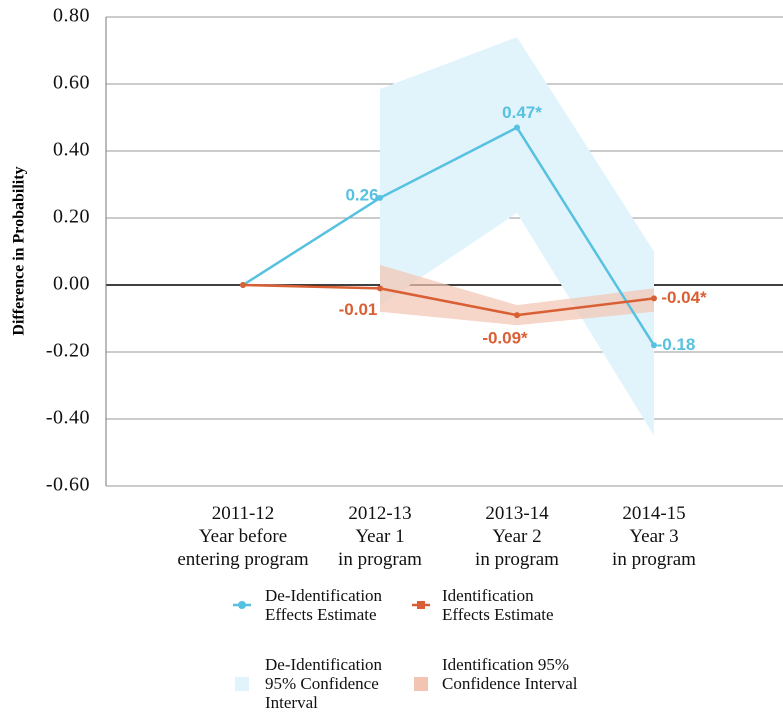 The width and height of the screenshot is (783, 712). I want to click on y-tick-label: 0.20, so click(71, 217).